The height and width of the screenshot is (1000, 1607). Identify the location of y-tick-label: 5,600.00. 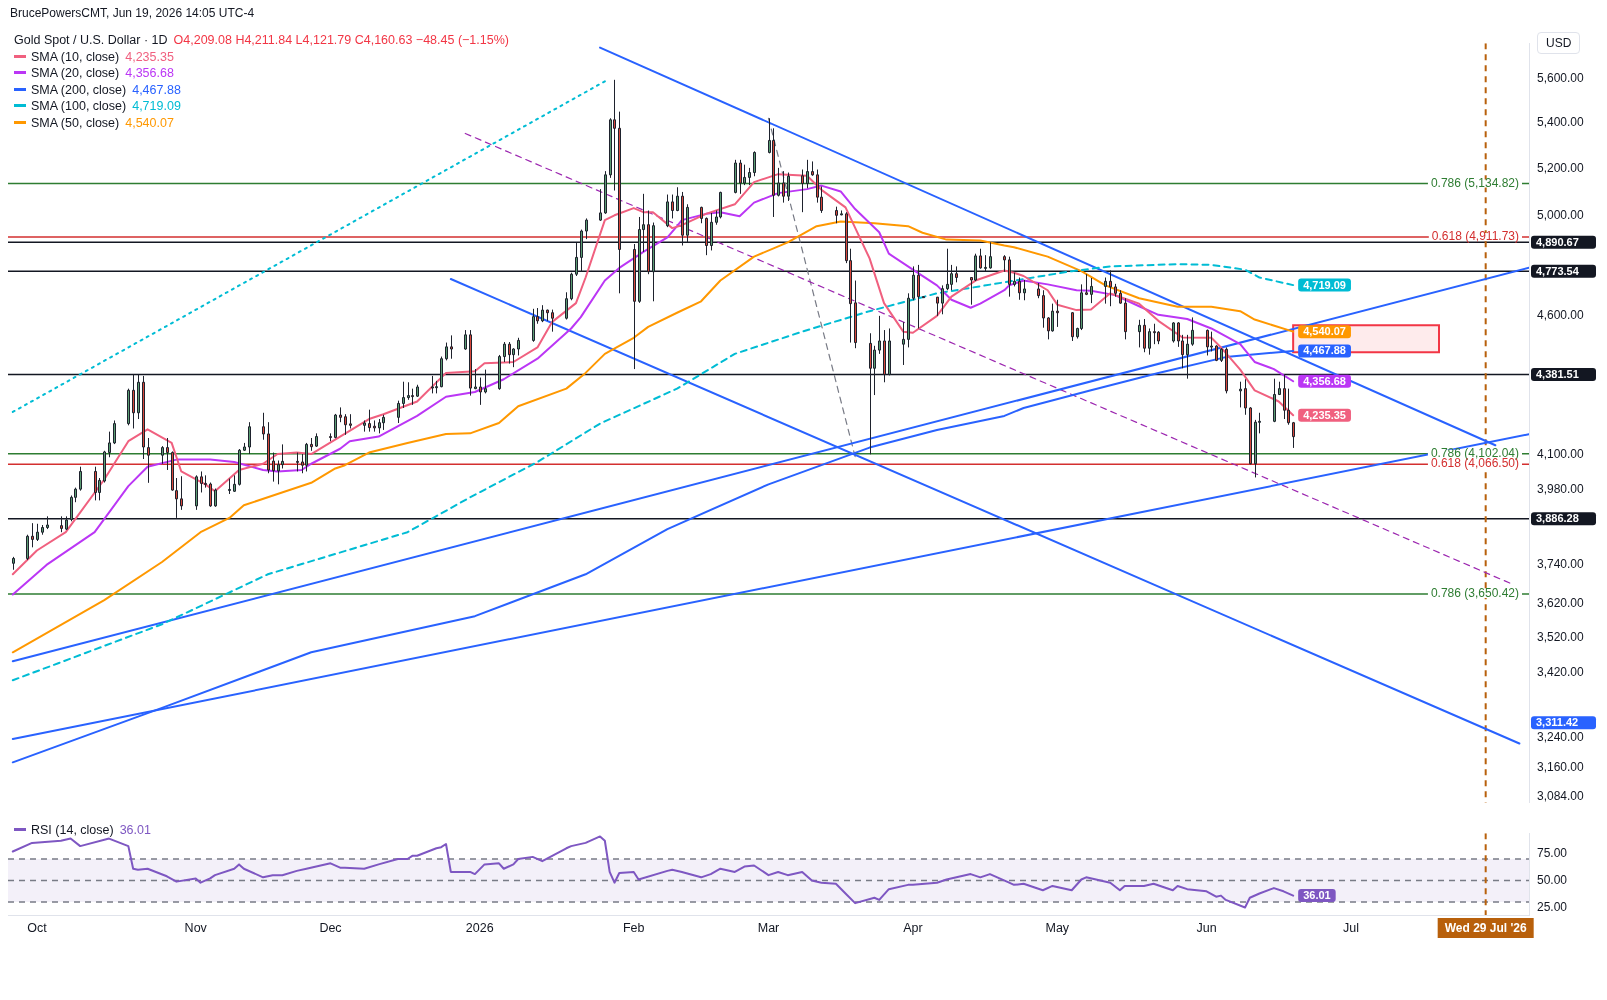
(1561, 78).